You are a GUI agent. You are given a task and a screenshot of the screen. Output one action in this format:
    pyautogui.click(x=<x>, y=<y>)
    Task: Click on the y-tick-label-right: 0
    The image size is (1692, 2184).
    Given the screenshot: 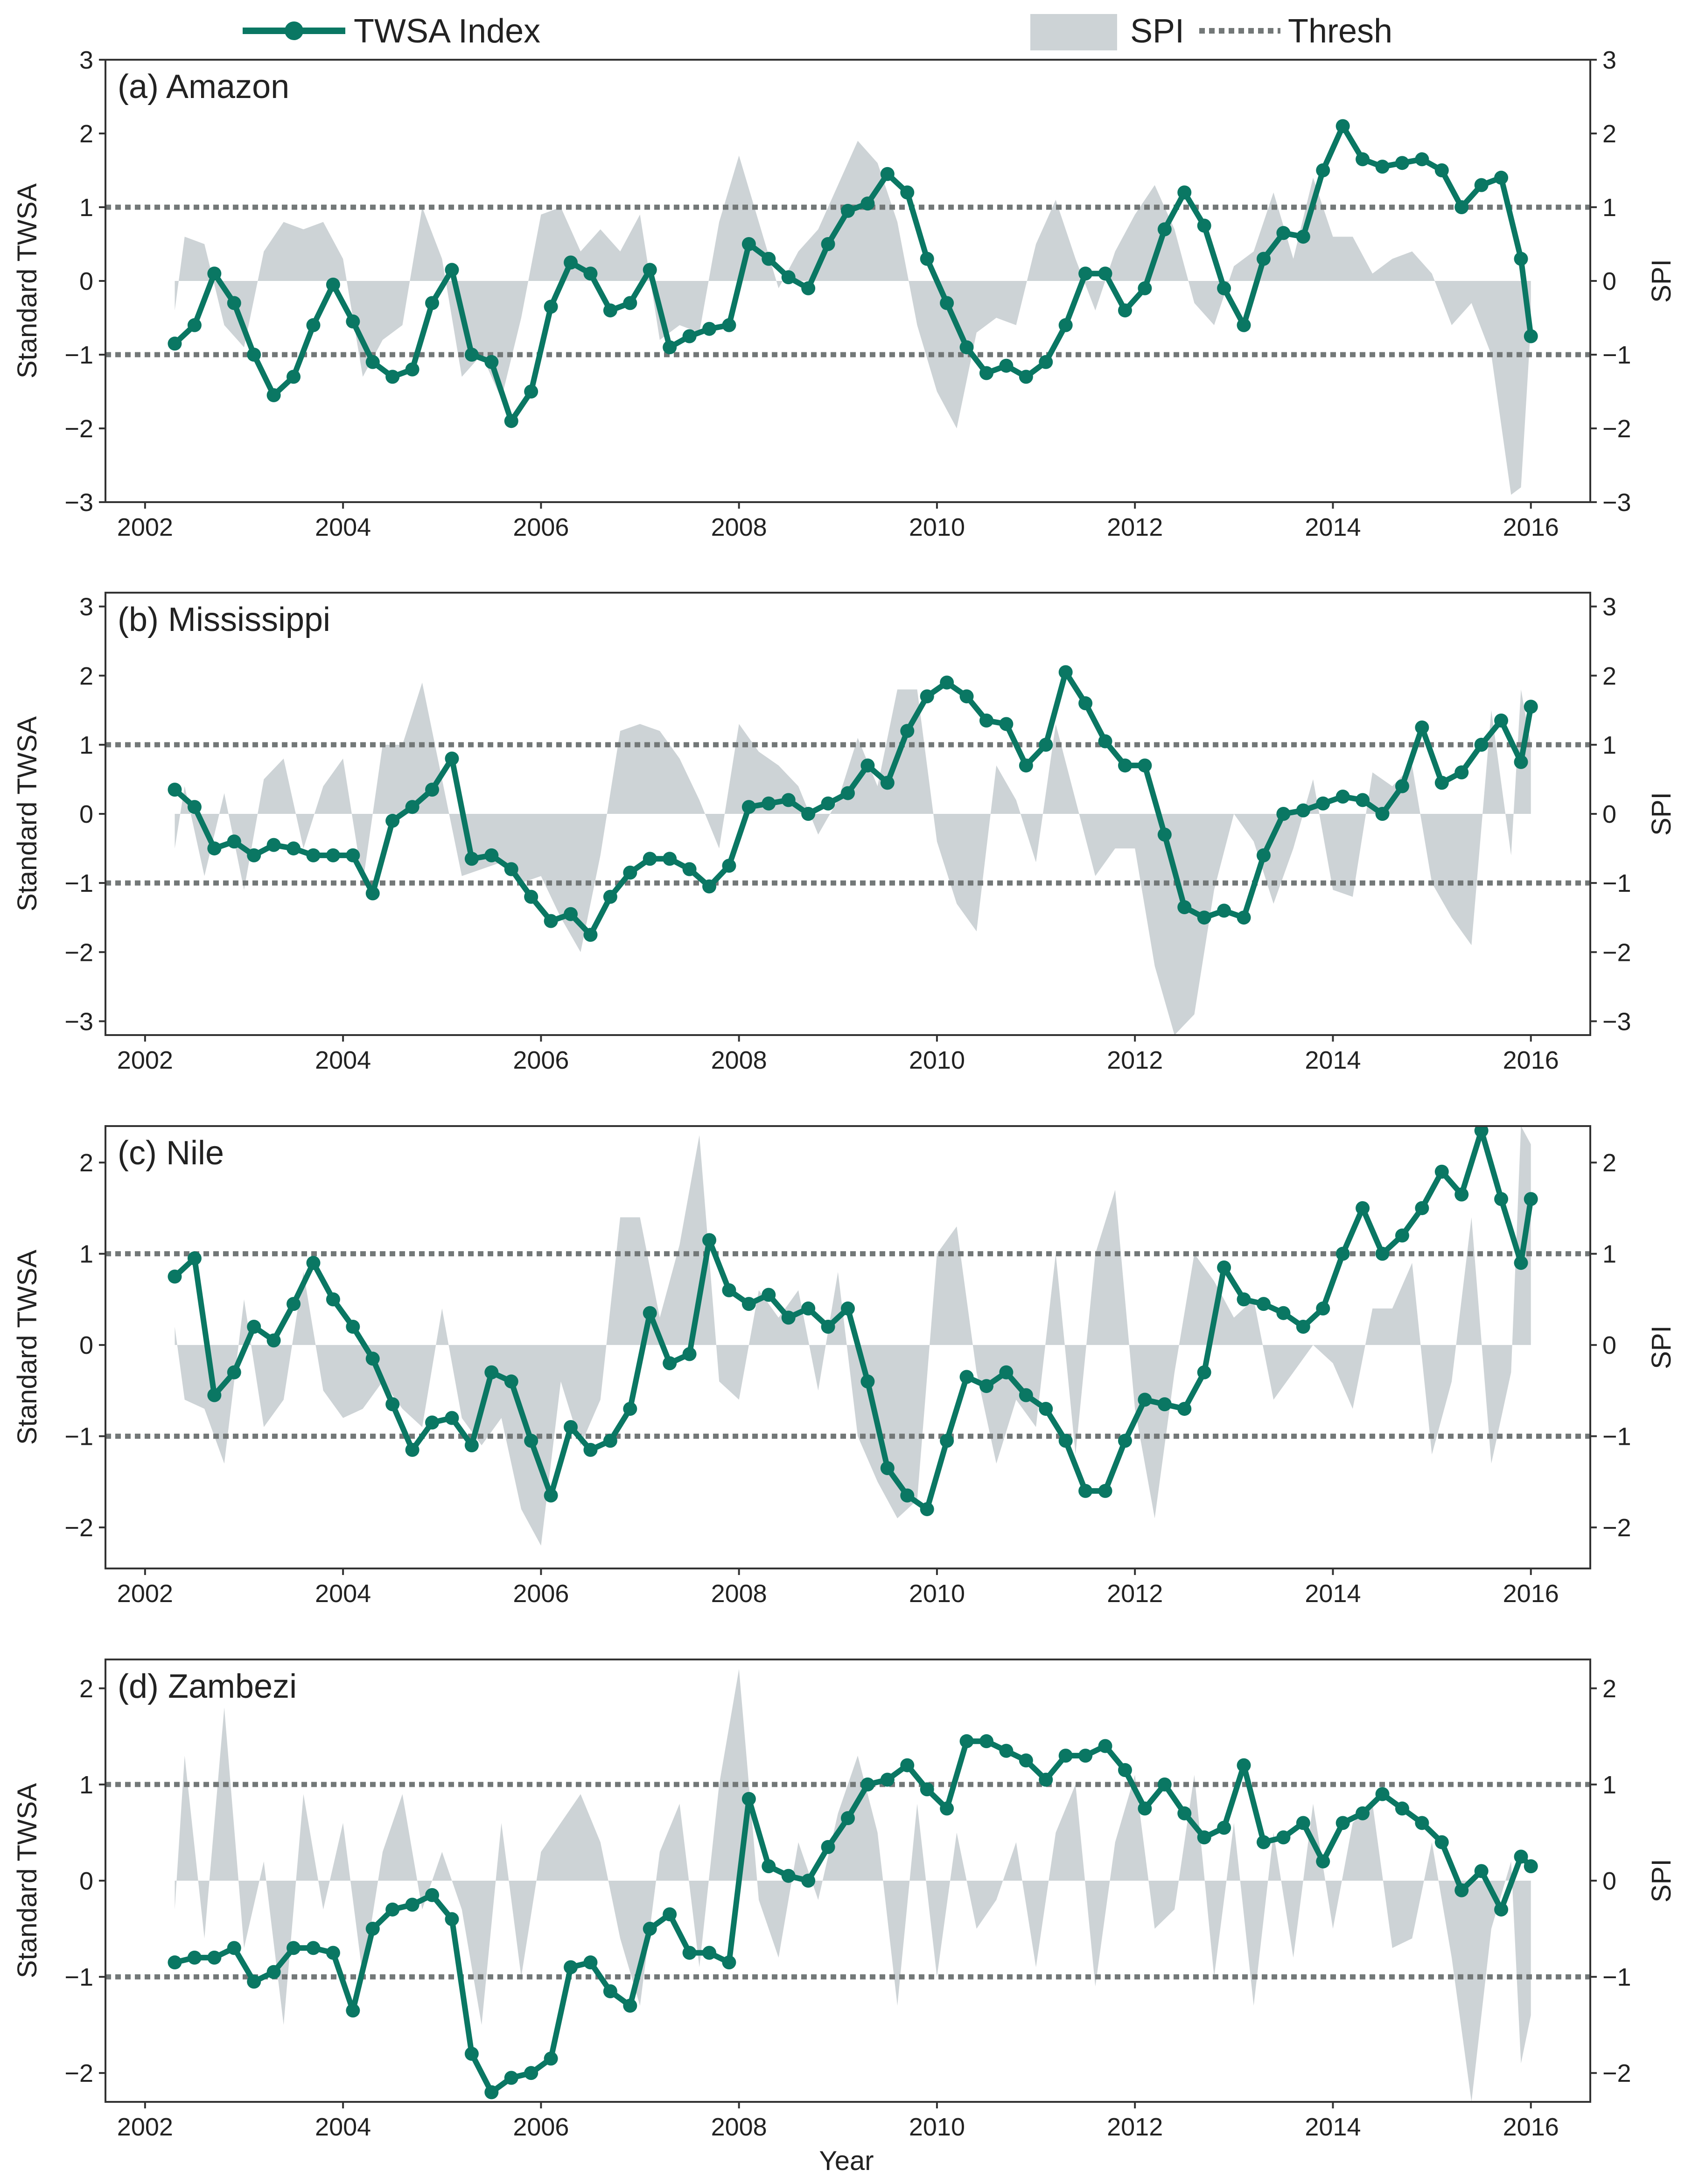 What is the action you would take?
    pyautogui.click(x=1609, y=1345)
    